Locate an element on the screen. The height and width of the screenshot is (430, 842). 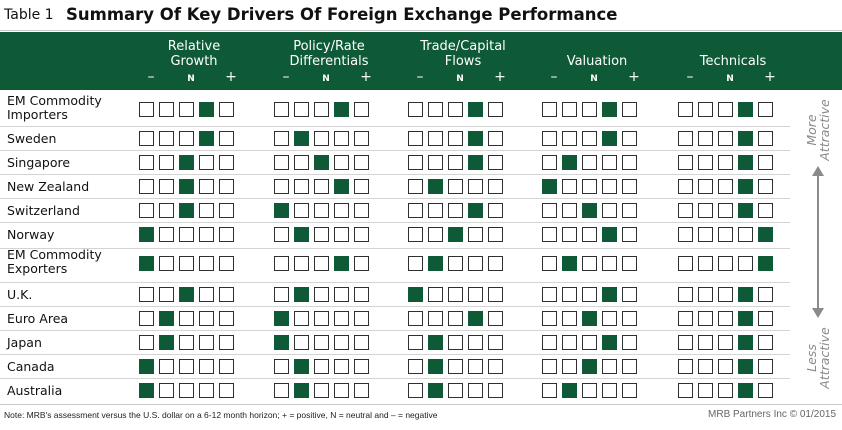
more-attractive-label: More Attractive is located at coordinates (818, 130).